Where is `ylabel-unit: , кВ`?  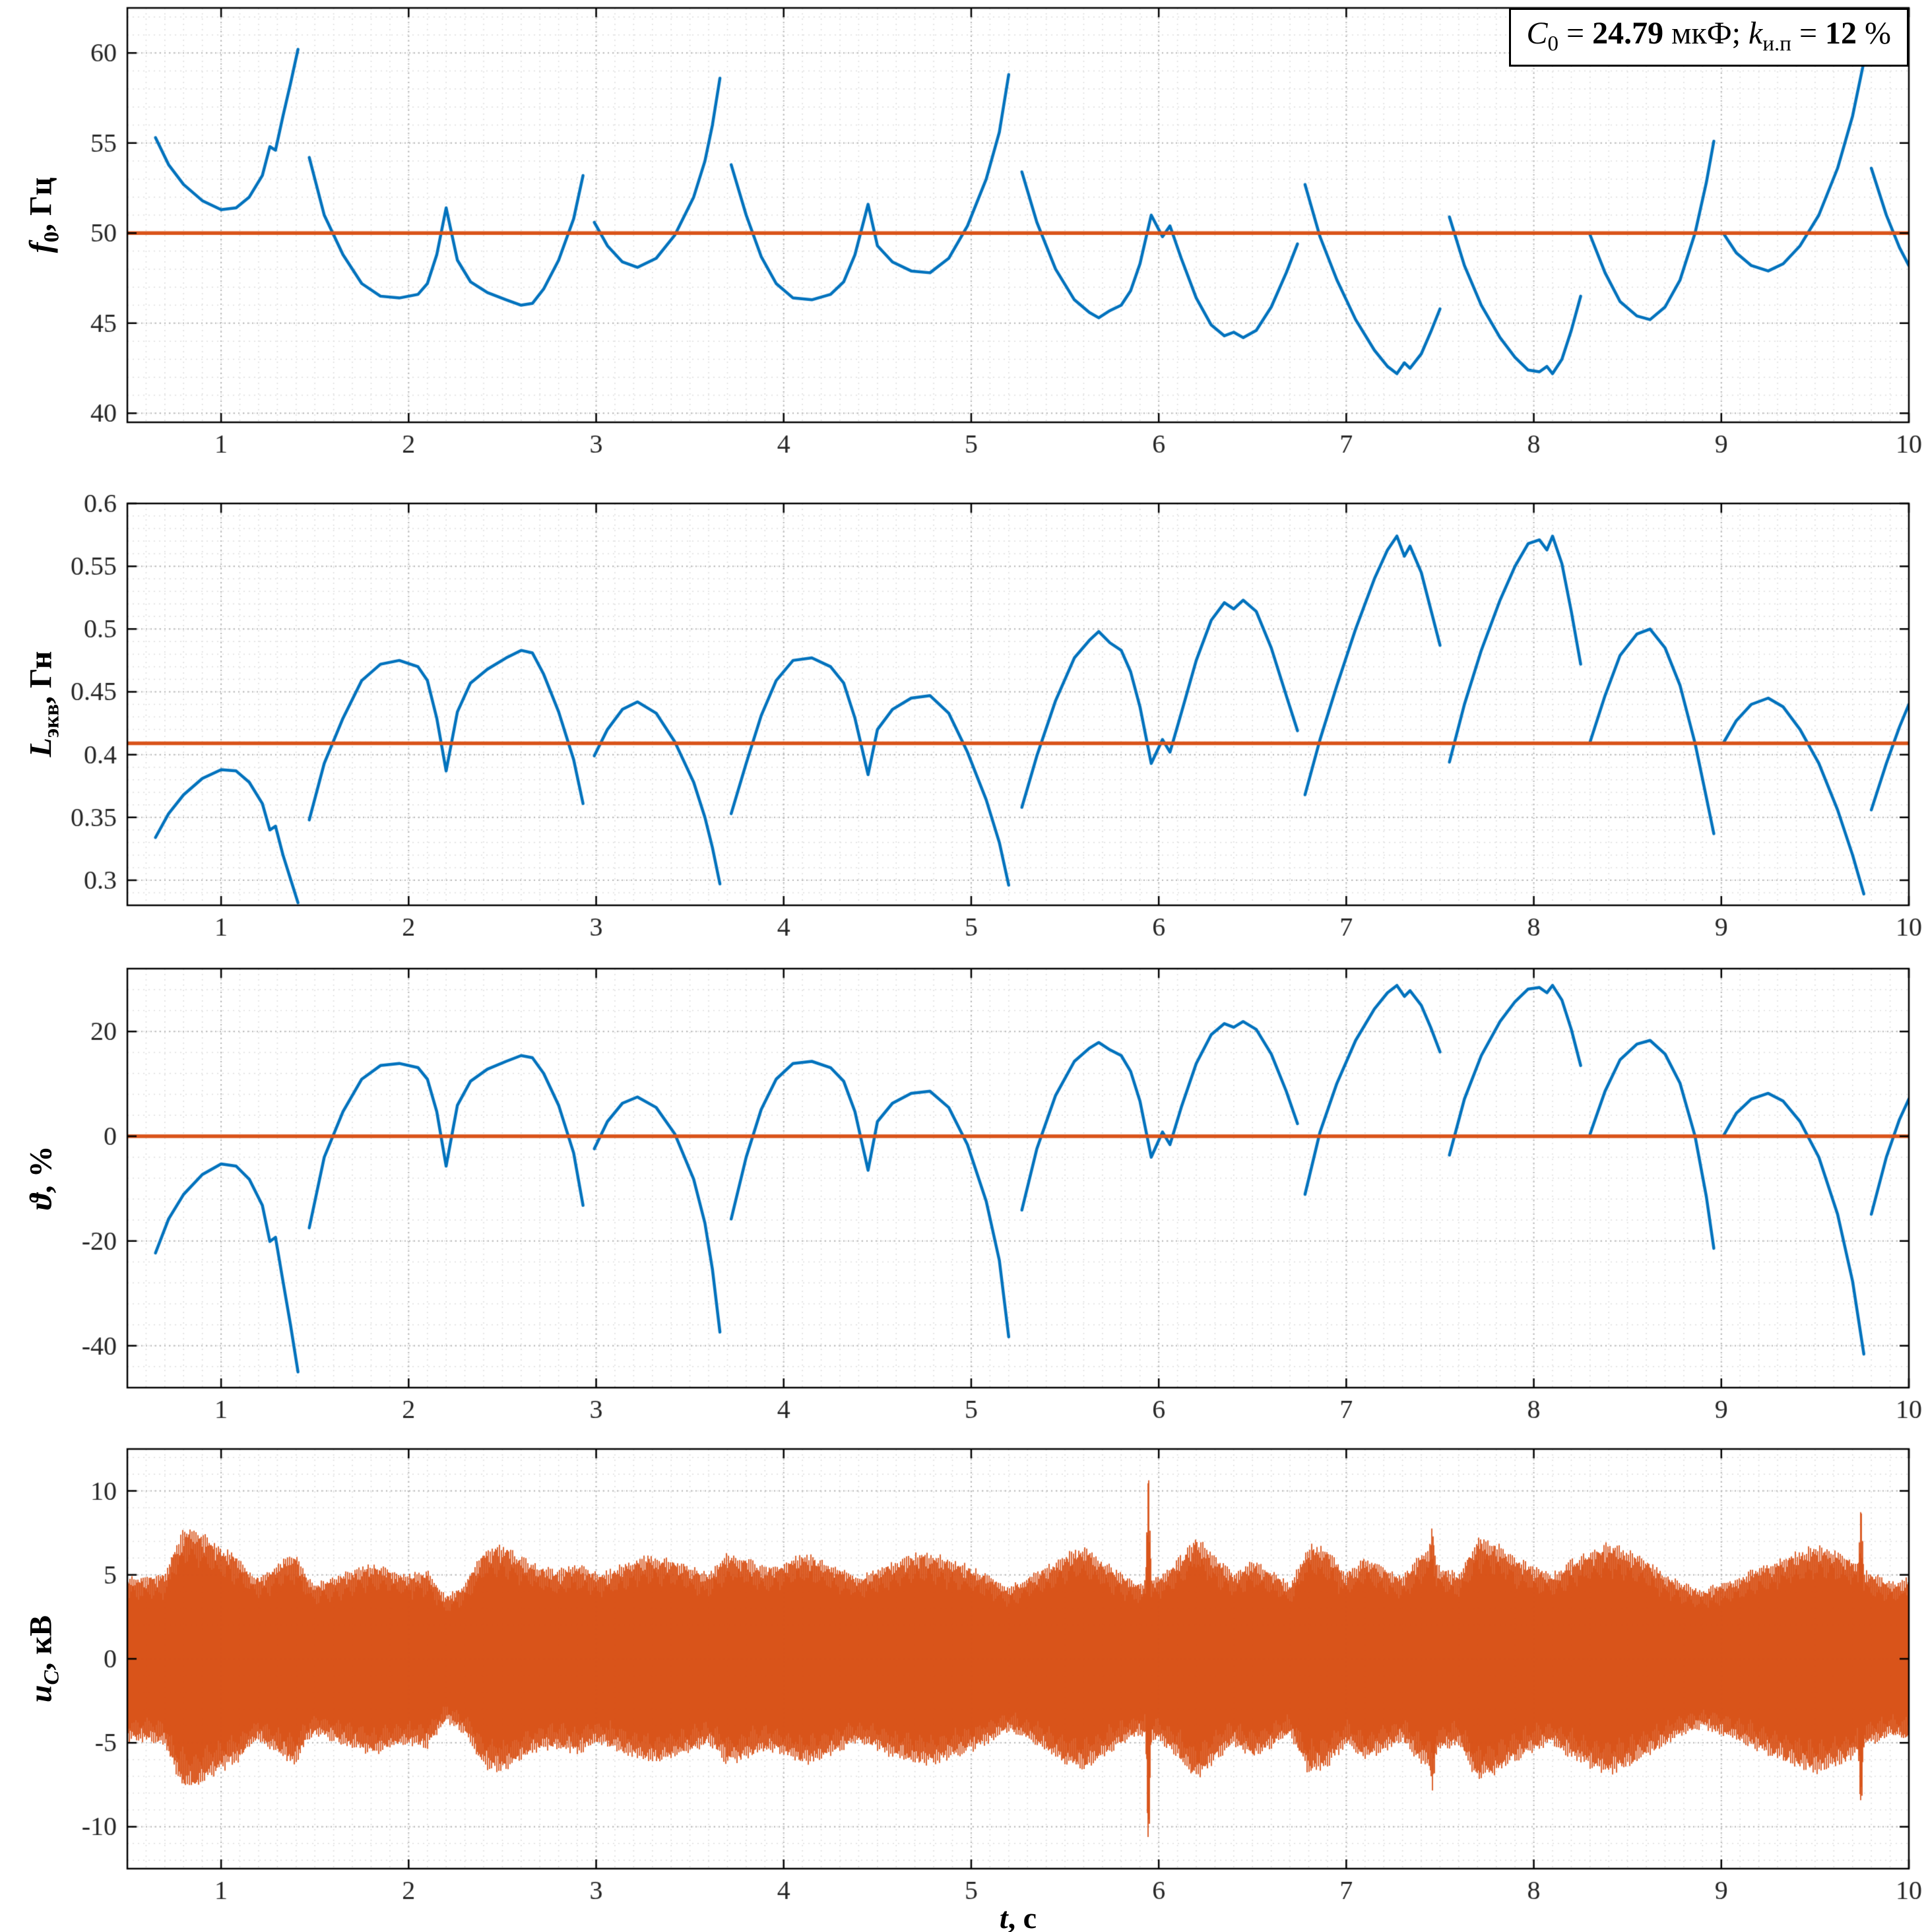 ylabel-unit: , кВ is located at coordinates (41, 1643).